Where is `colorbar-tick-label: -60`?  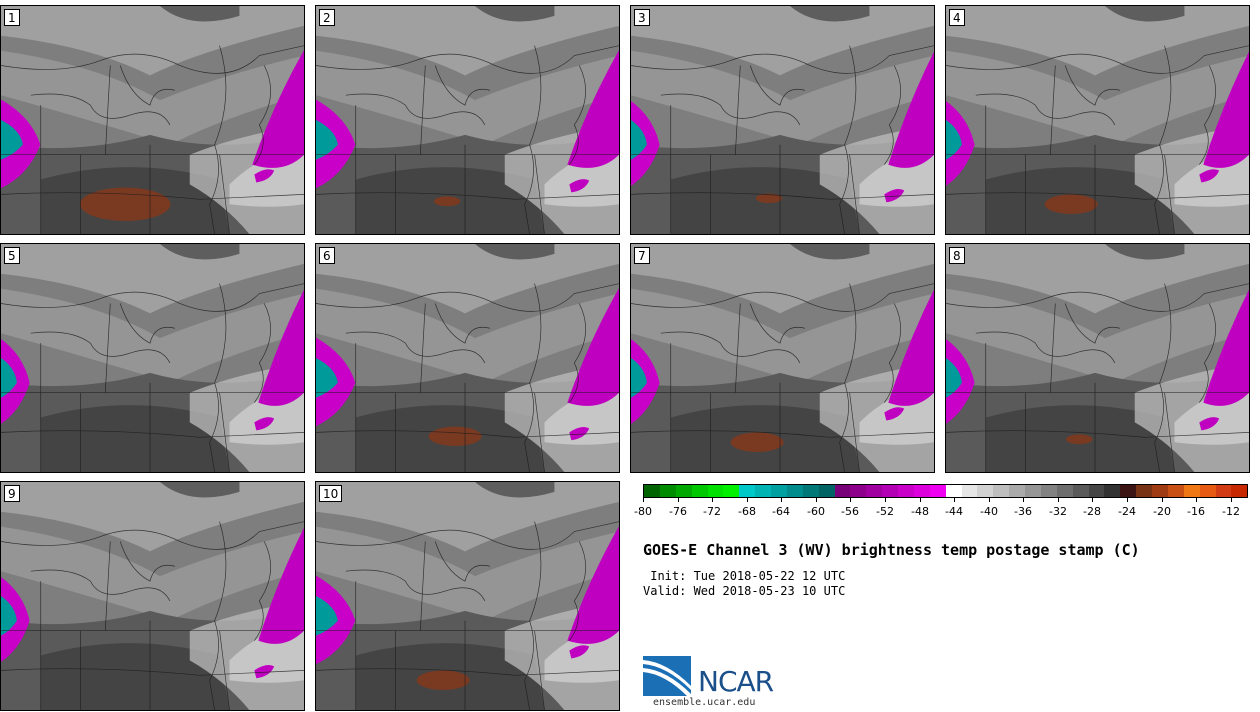
colorbar-tick-label: -60 is located at coordinates (816, 511).